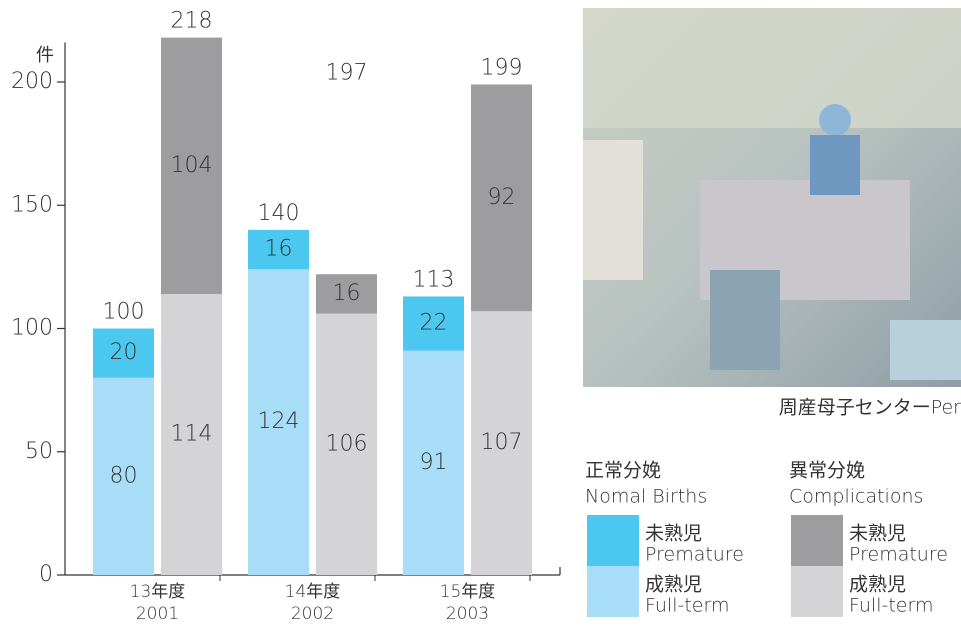 The image size is (961, 627). Describe the element at coordinates (502, 67) in the screenshot. I see `total-label: 199` at that location.